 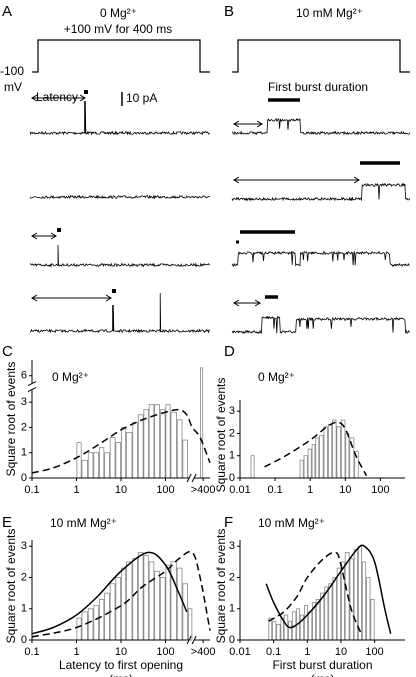 I want to click on panel-label: E, so click(x=7, y=522).